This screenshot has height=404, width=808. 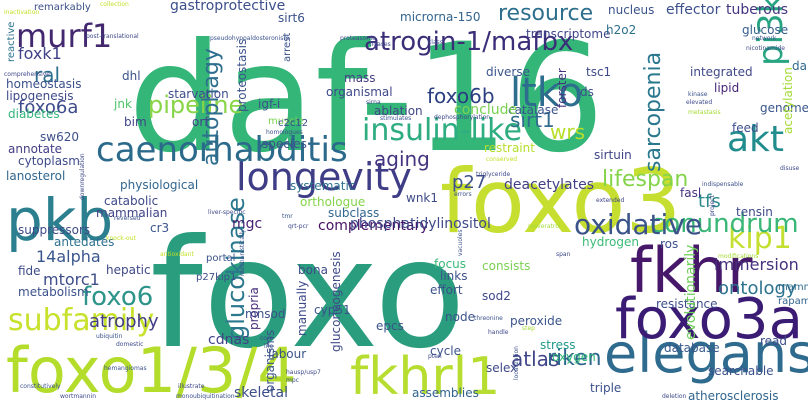 I want to click on word-jnk: jnk, so click(x=122, y=104).